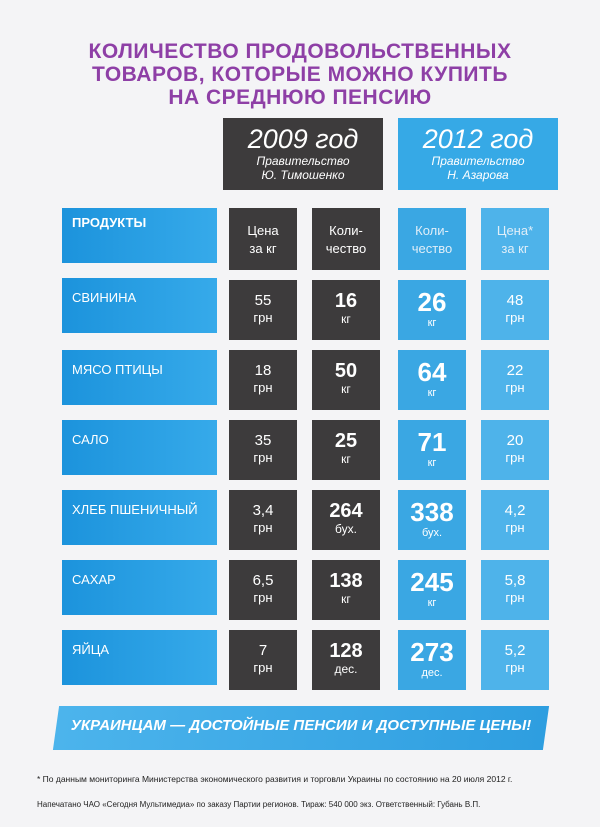  Describe the element at coordinates (109, 222) in the screenshot. I see `products-header: ПРОДУКТЫ` at that location.